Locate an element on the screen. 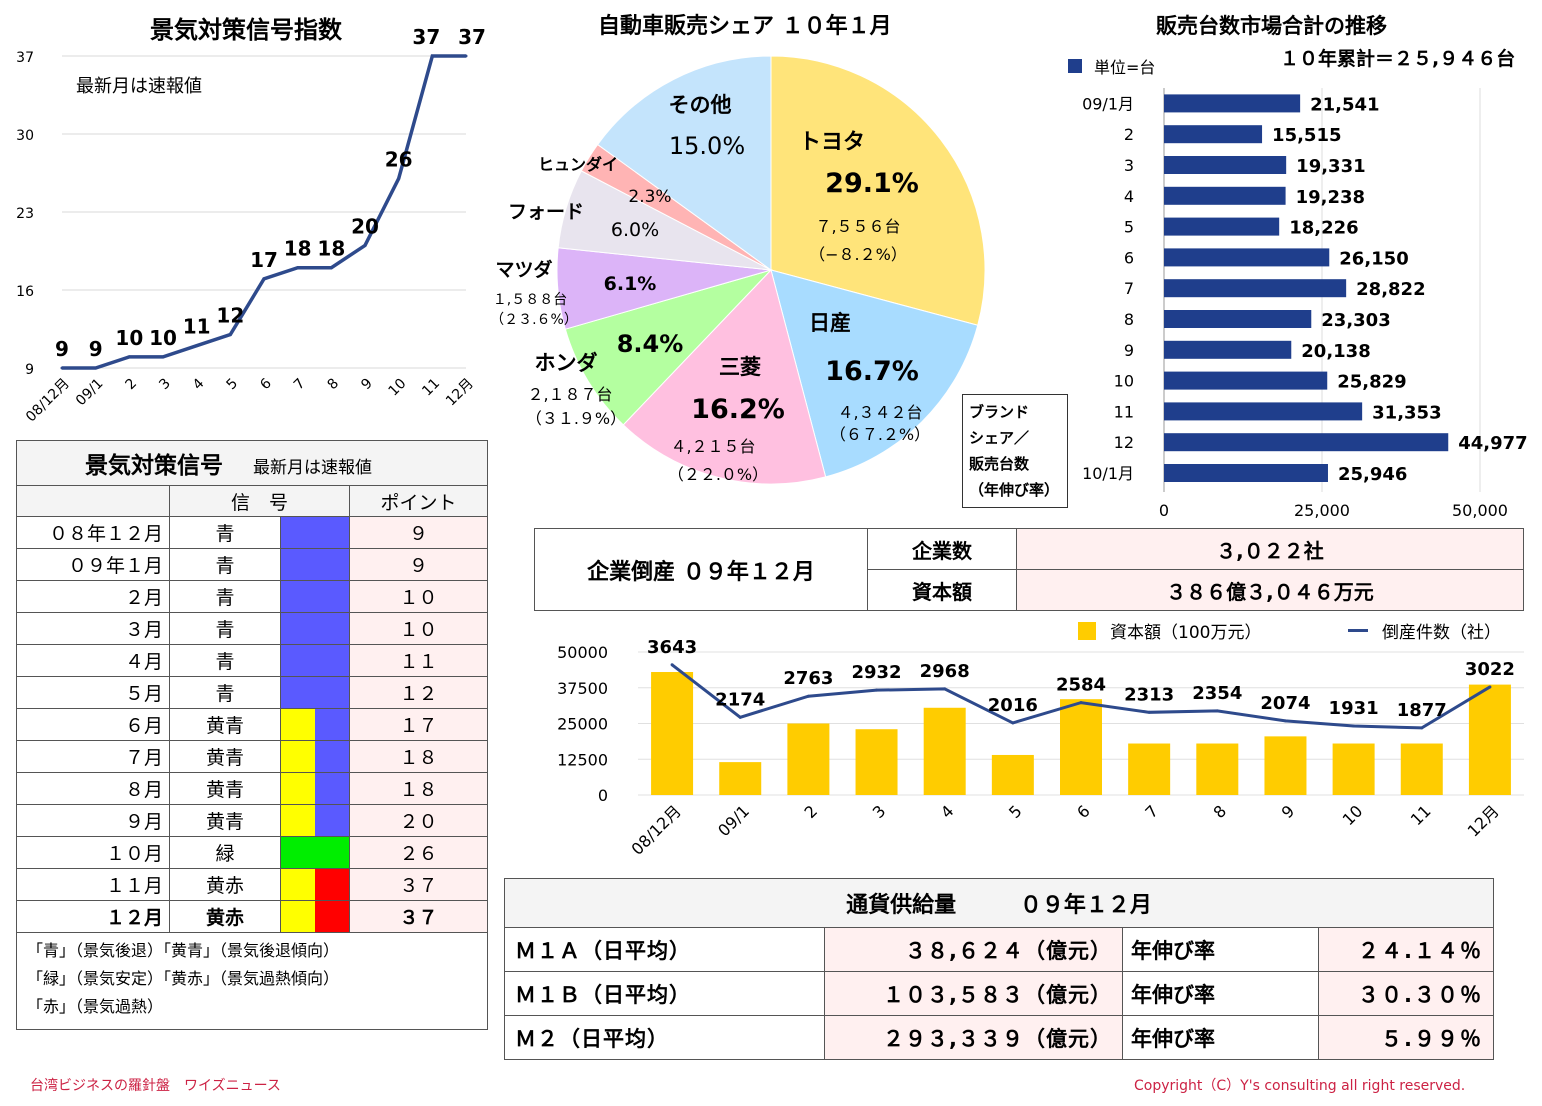 The width and height of the screenshot is (1542, 1106). pie-slice-units: ４,３４２台 is located at coordinates (879, 412).